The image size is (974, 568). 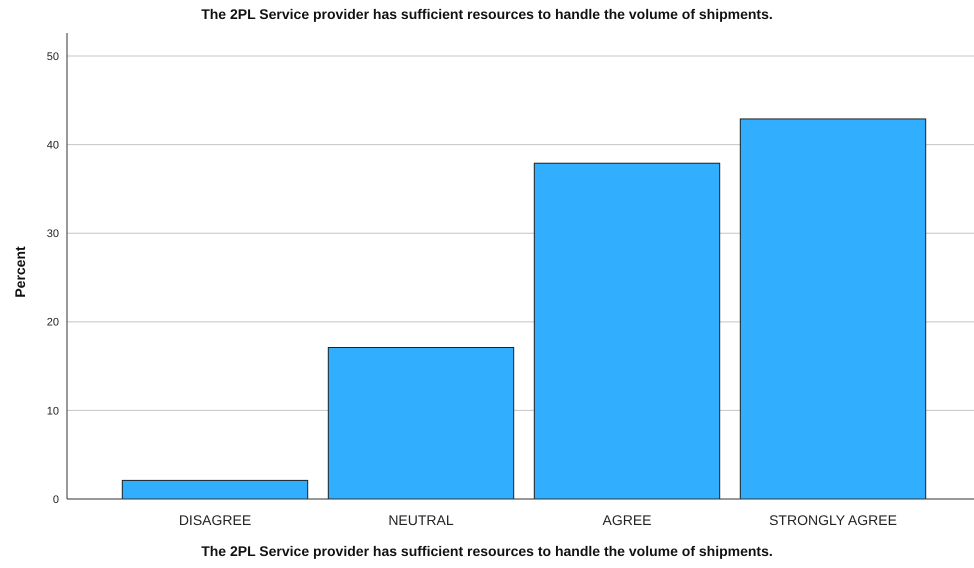 What do you see at coordinates (421, 520) in the screenshot?
I see `x-tick-label: NEUTRAL` at bounding box center [421, 520].